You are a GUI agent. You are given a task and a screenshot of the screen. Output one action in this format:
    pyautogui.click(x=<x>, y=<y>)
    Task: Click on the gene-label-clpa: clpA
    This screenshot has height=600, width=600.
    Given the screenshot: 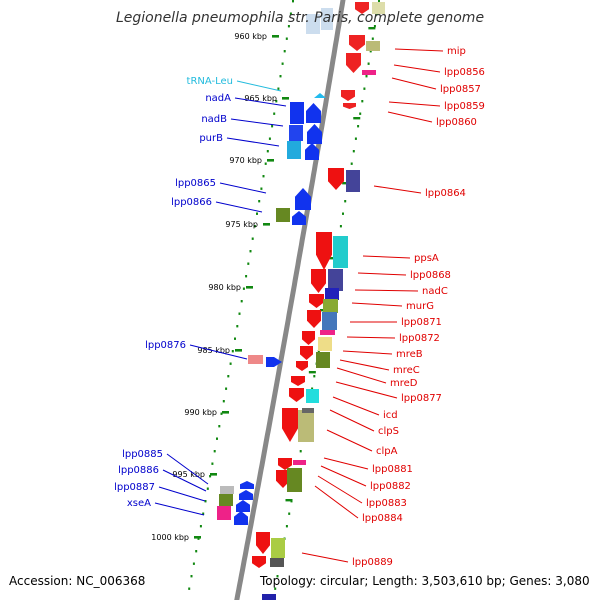 What is the action you would take?
    pyautogui.click(x=387, y=451)
    